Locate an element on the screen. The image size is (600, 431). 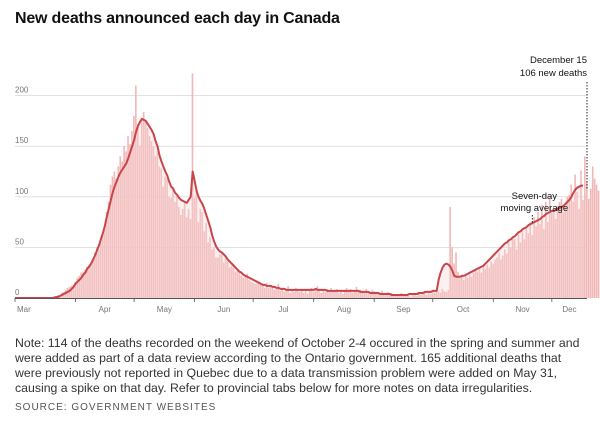
x-tick-label: Jun is located at coordinates (223, 309).